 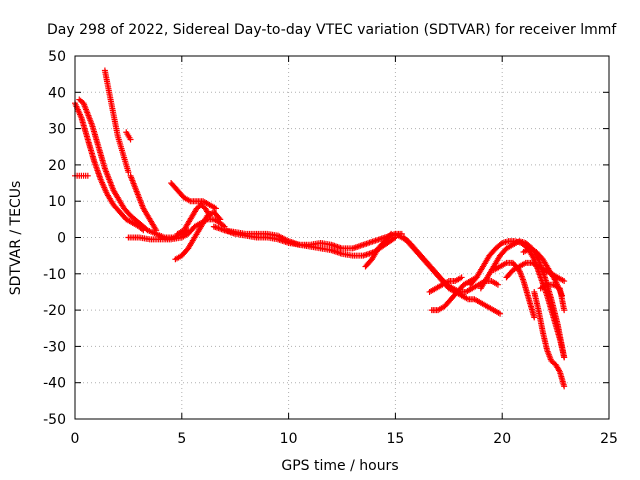 What do you see at coordinates (378, 250) in the screenshot?
I see `series-arc-m` at bounding box center [378, 250].